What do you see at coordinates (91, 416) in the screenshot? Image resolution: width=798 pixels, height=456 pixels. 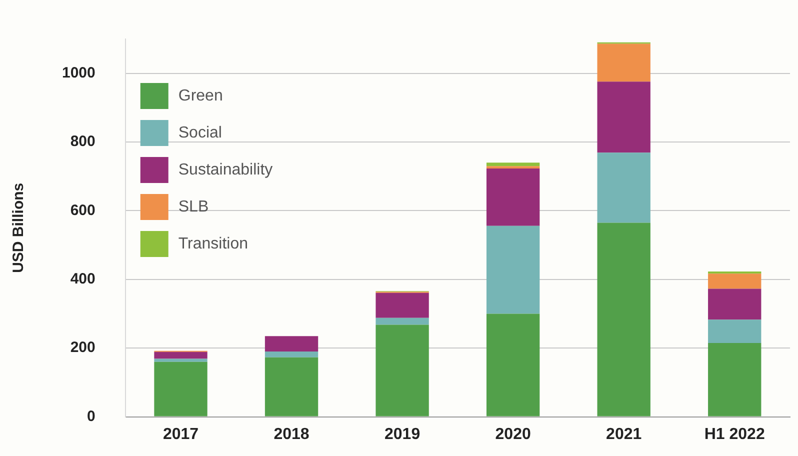 I see `y-tick-label: 0` at bounding box center [91, 416].